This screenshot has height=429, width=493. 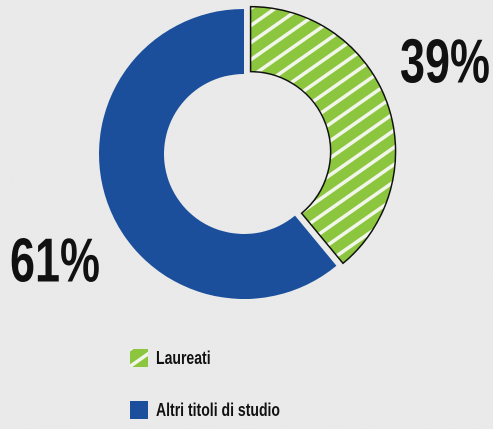 What do you see at coordinates (55, 260) in the screenshot?
I see `value-label: 61%` at bounding box center [55, 260].